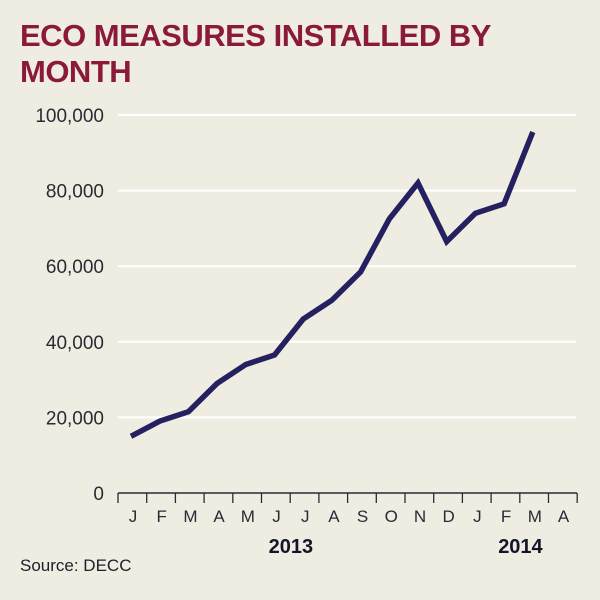 Image resolution: width=600 pixels, height=600 pixels. I want to click on y-tick-label: 100,000, so click(69, 116).